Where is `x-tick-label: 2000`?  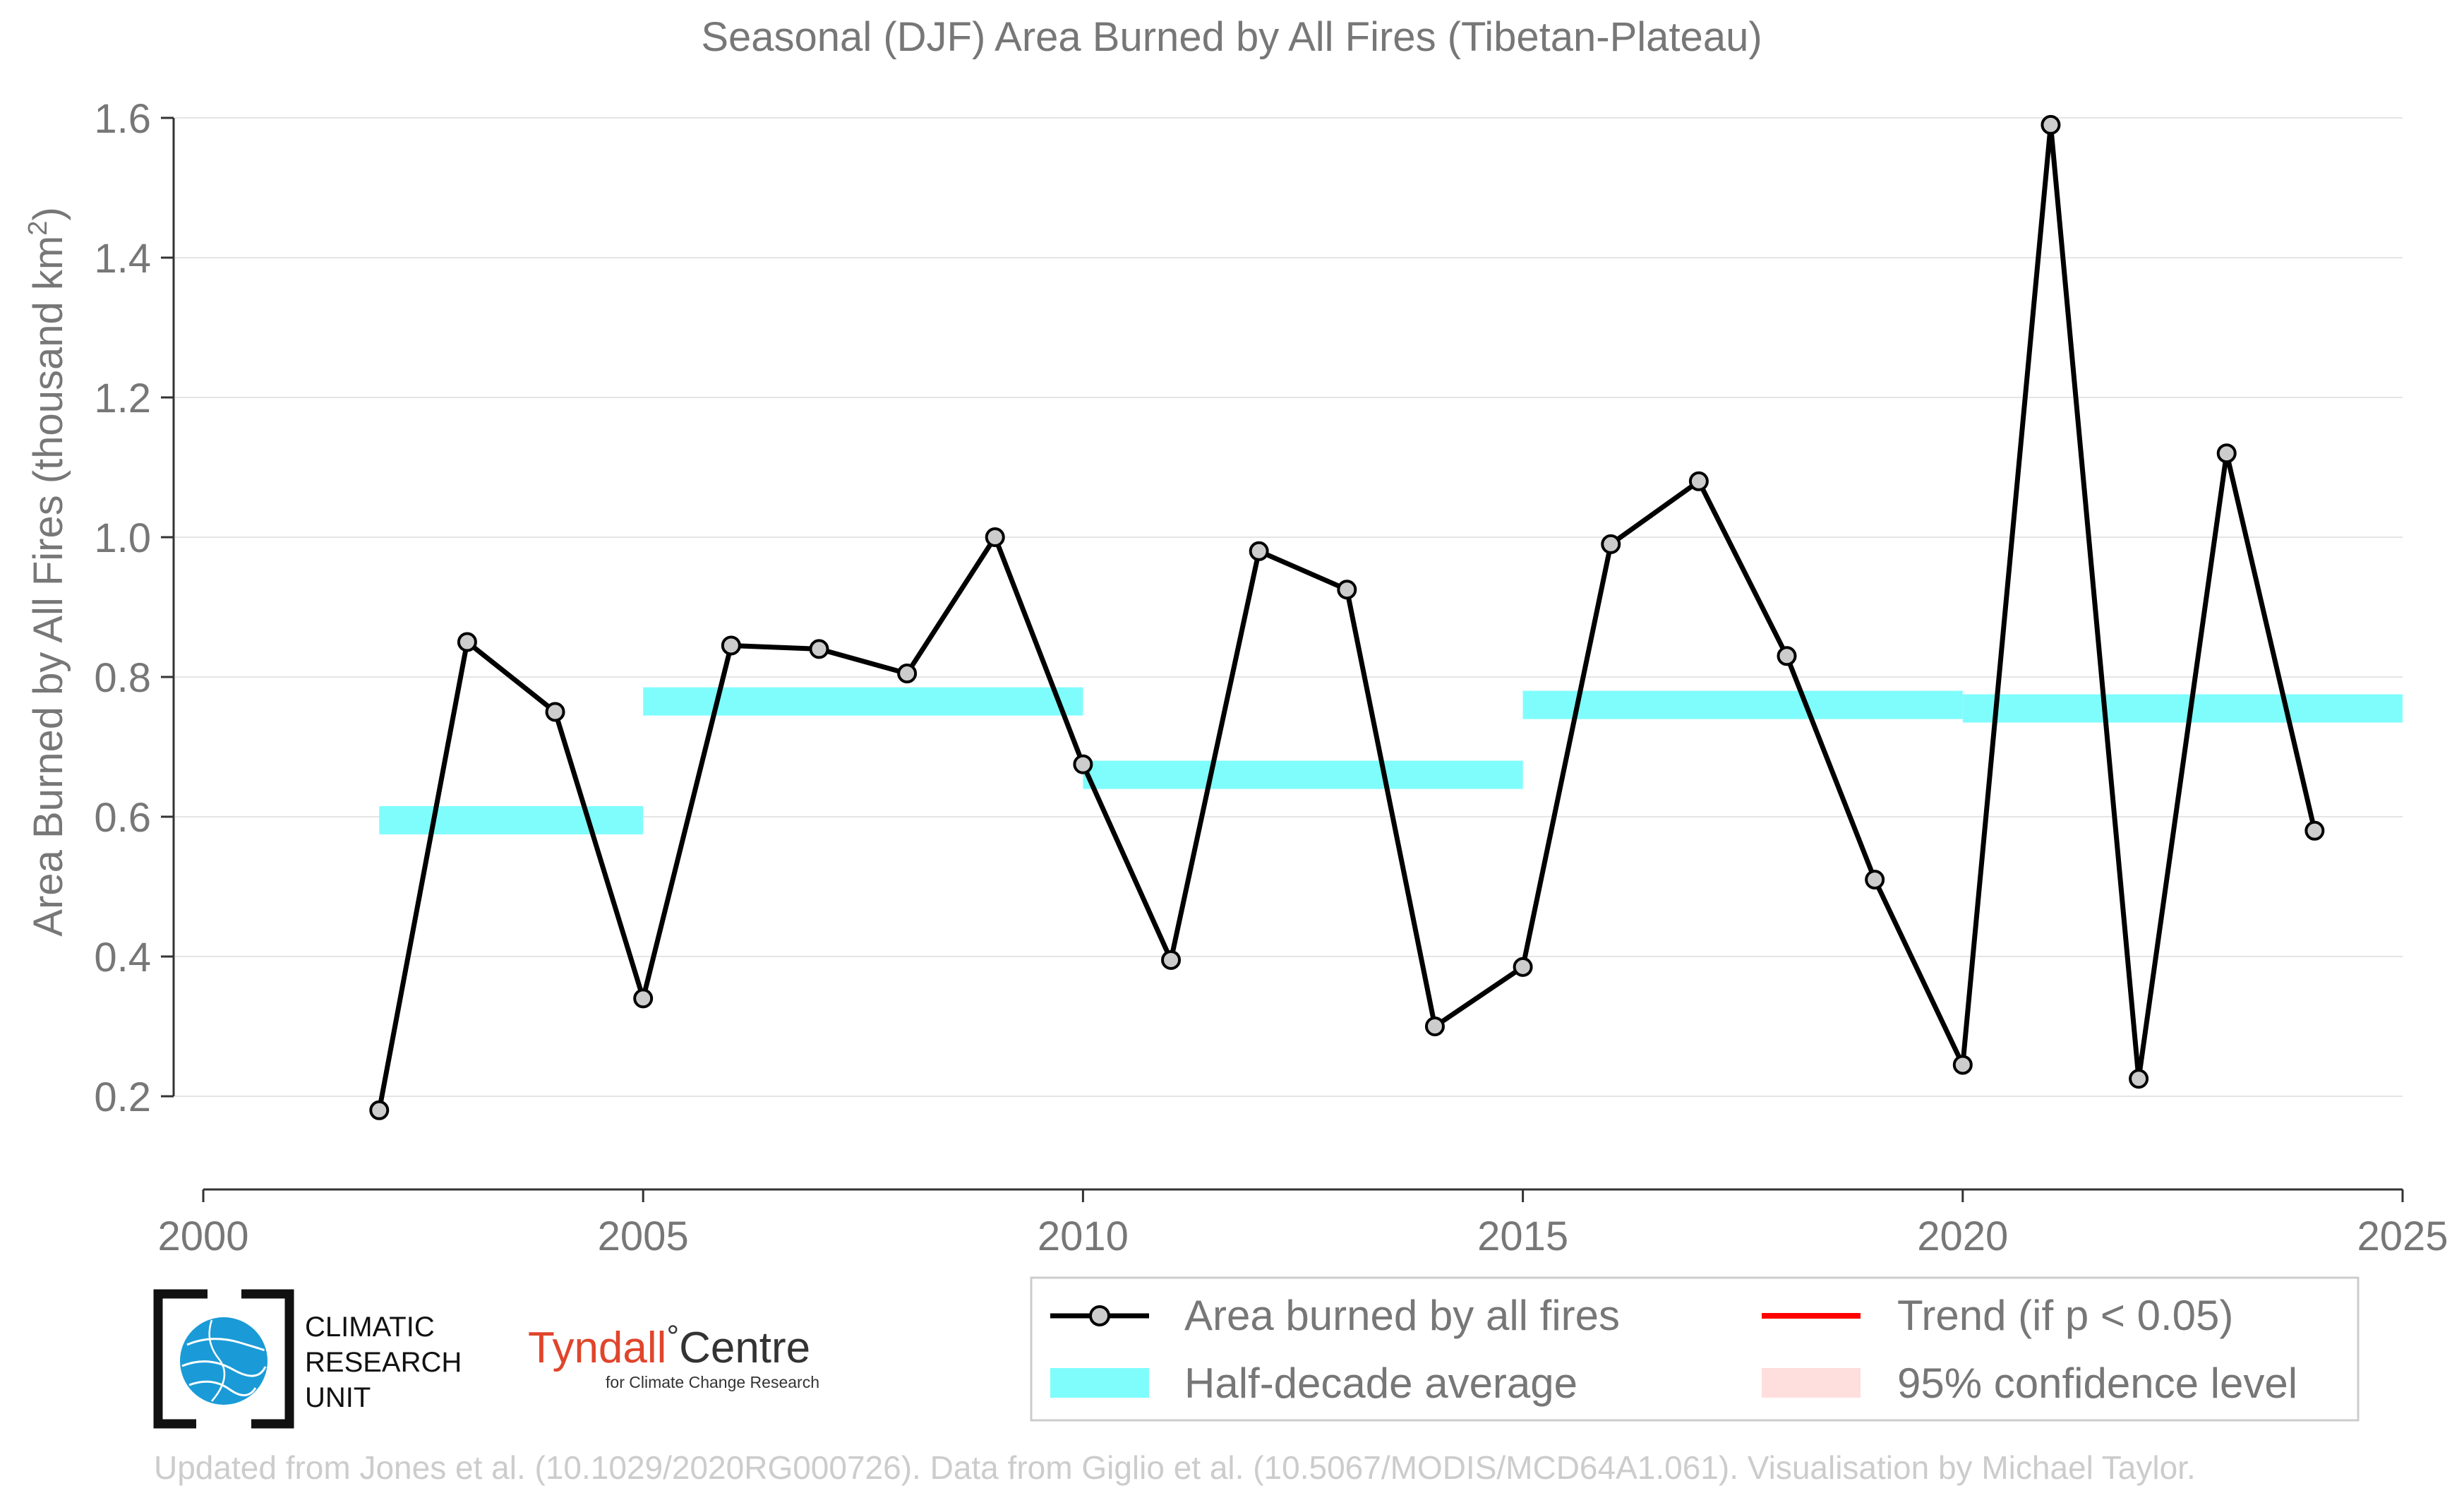 x-tick-label: 2000 is located at coordinates (202, 1236).